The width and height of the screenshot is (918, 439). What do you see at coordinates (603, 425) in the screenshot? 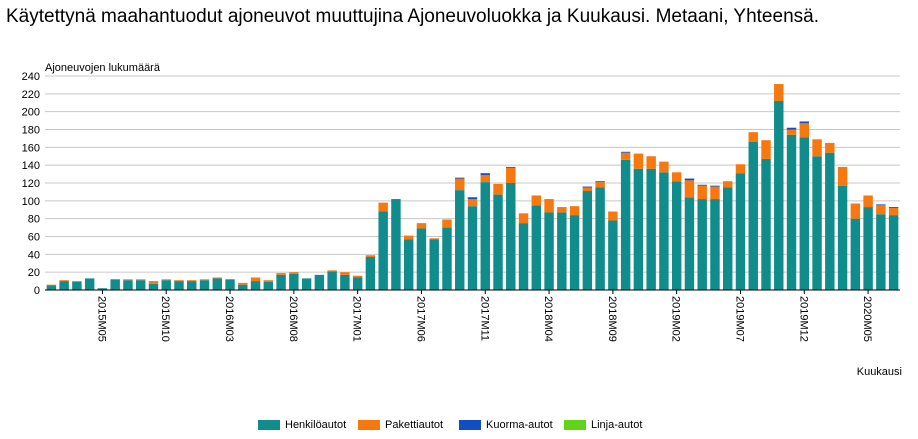
I see `legend-item-linja-autot: Linja-autot` at bounding box center [603, 425].